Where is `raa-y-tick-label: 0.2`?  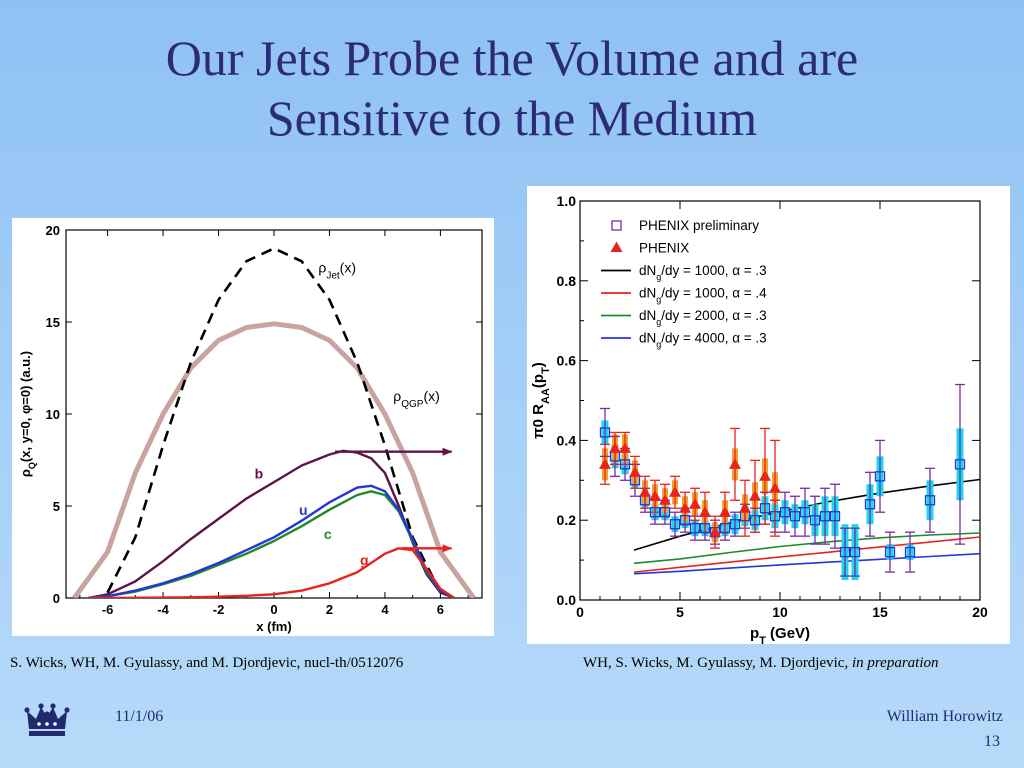 raa-y-tick-label: 0.2 is located at coordinates (567, 520).